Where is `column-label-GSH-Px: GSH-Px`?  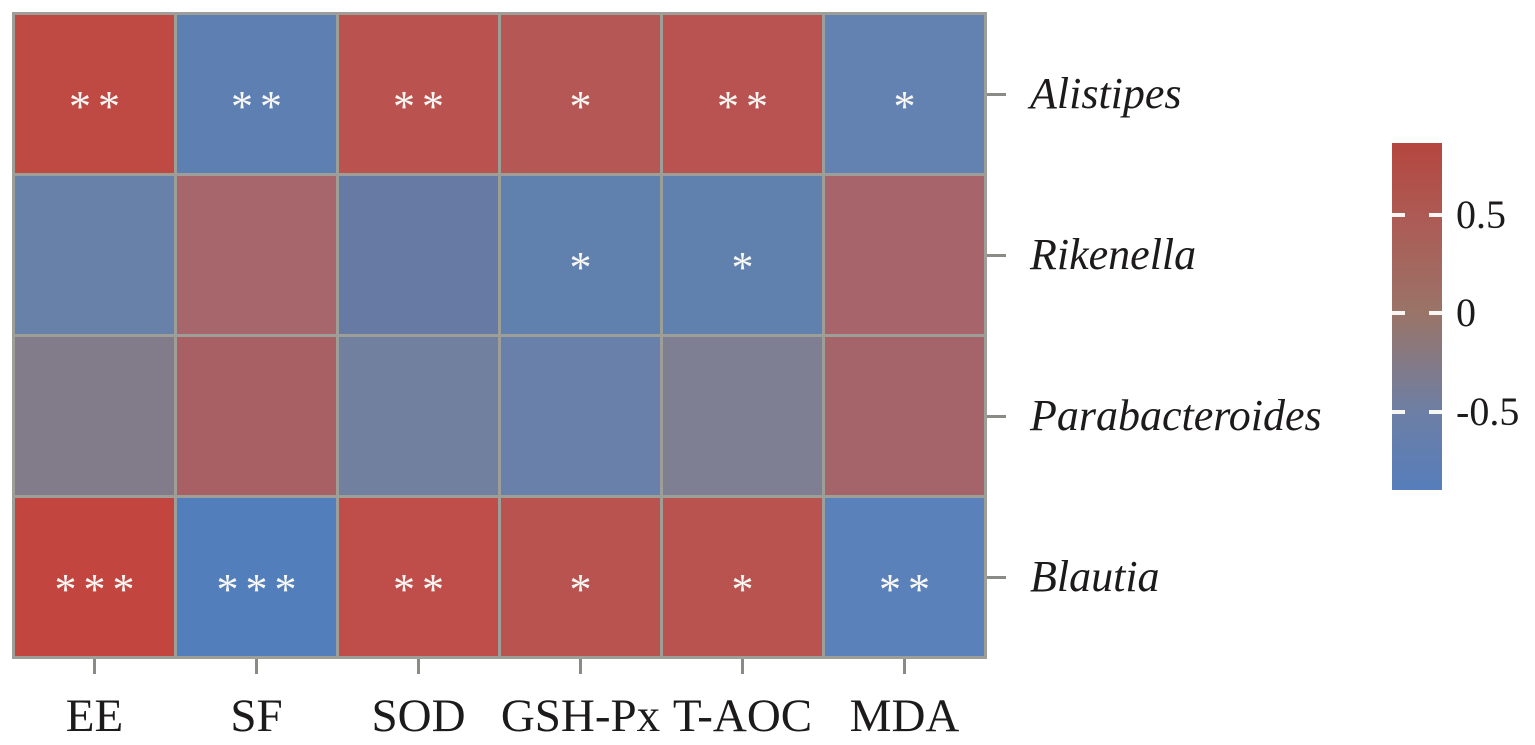 column-label-GSH-Px: GSH-Px is located at coordinates (580, 716).